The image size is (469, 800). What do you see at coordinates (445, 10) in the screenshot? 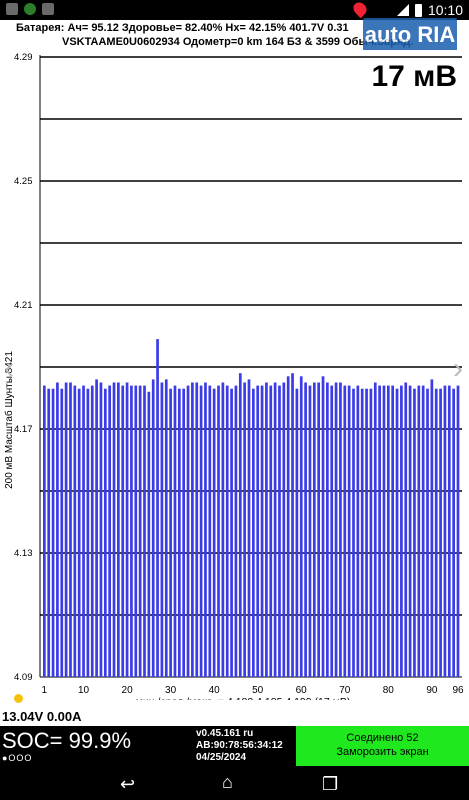
I see `status-time: 10:10` at bounding box center [445, 10].